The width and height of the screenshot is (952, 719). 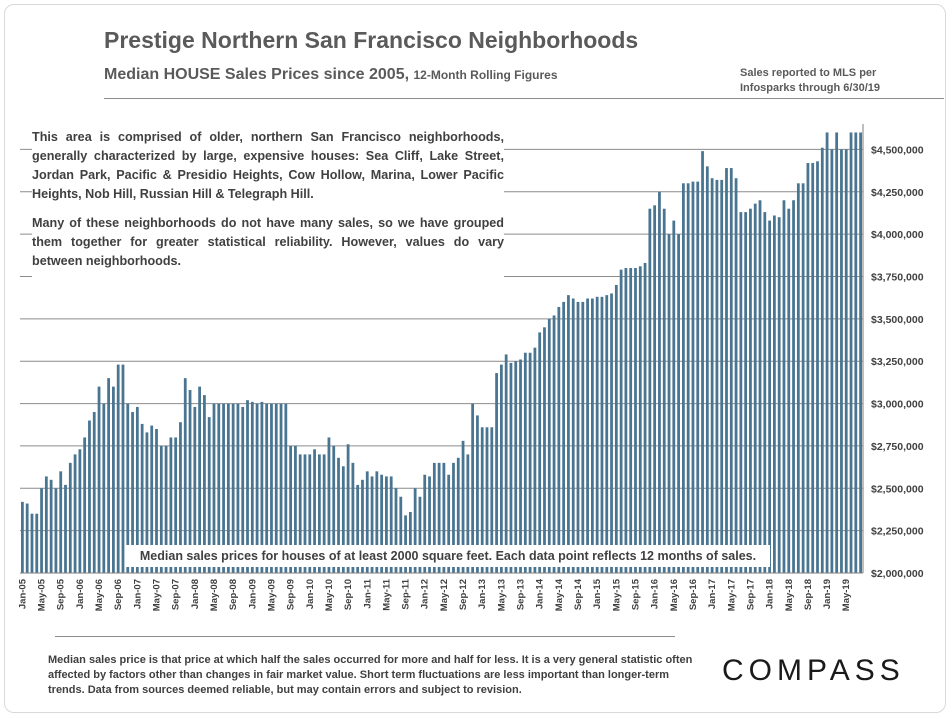 I want to click on x-tick-label: May-13, so click(x=501, y=595).